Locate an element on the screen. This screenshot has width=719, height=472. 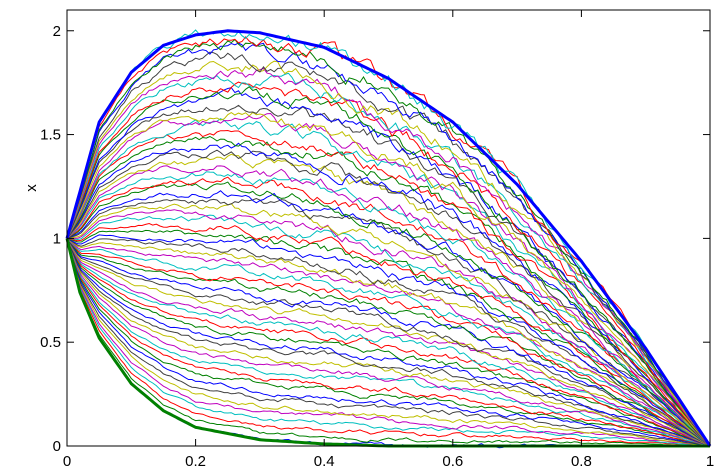
y-tick-label: 0.5 is located at coordinates (50, 342).